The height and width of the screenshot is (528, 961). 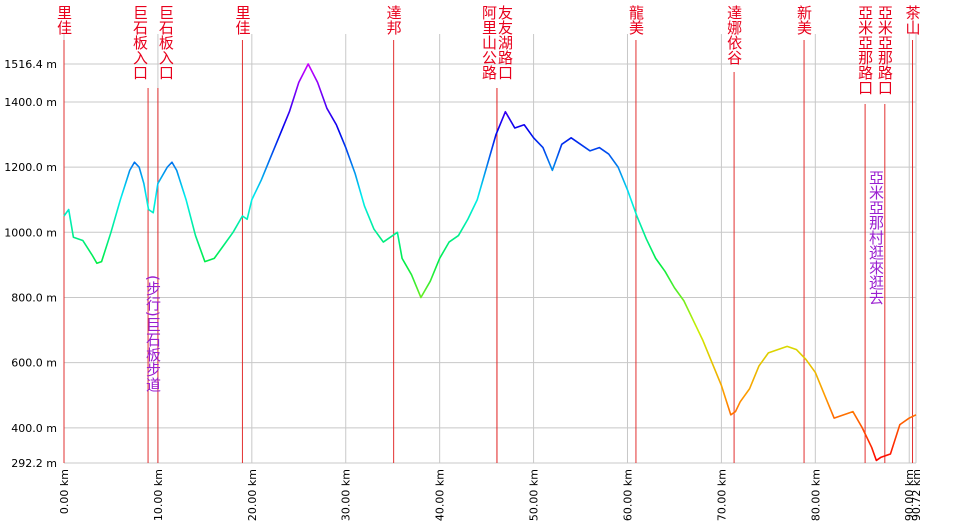 What do you see at coordinates (804, 20) in the screenshot?
I see `location-label: 新美` at bounding box center [804, 20].